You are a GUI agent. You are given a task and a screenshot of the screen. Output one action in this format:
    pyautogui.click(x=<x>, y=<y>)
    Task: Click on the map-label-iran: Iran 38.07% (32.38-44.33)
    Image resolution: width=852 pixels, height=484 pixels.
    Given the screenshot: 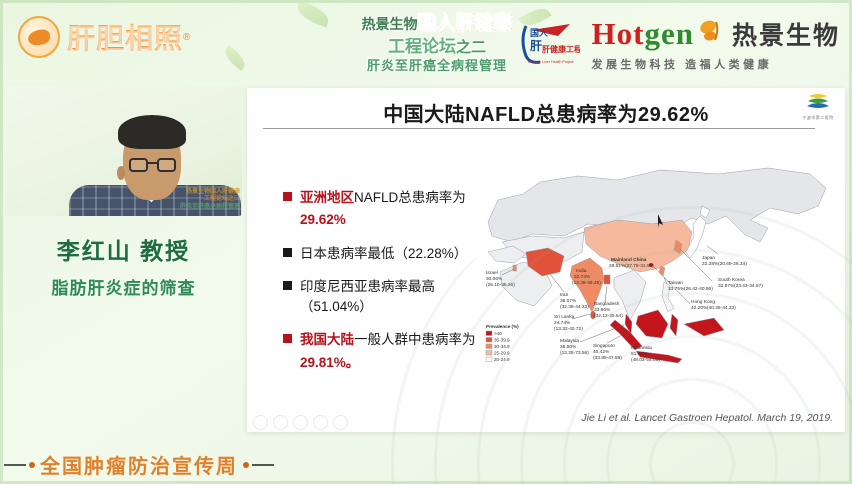 What is the action you would take?
    pyautogui.click(x=574, y=301)
    